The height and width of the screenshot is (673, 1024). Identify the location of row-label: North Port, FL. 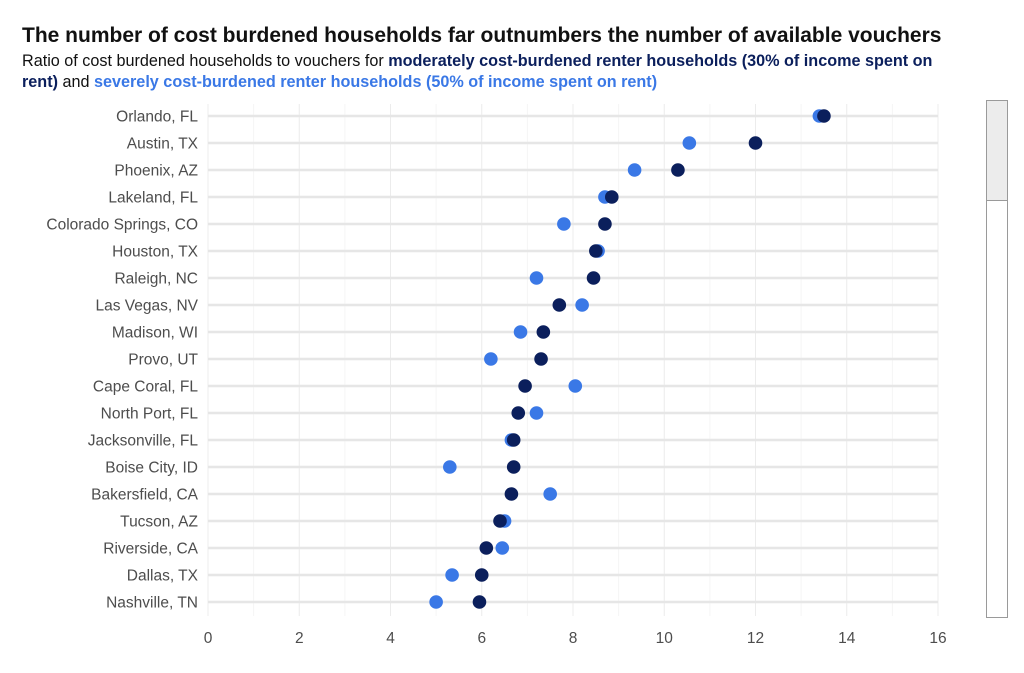
(150, 414).